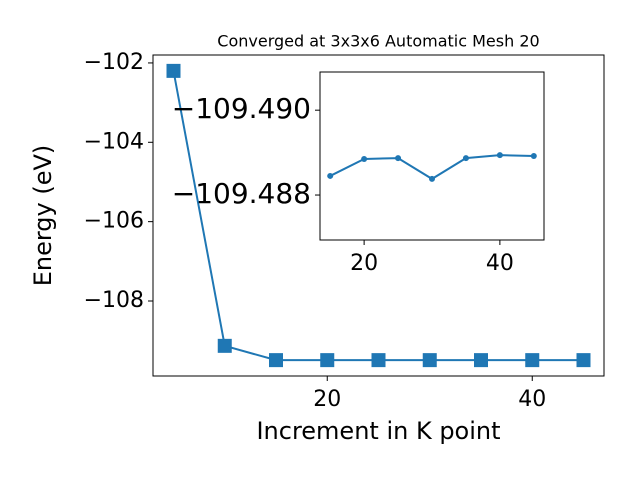 Image resolution: width=640 pixels, height=480 pixels. Describe the element at coordinates (241, 108) in the screenshot. I see `y-tick-label: −109.490` at that location.